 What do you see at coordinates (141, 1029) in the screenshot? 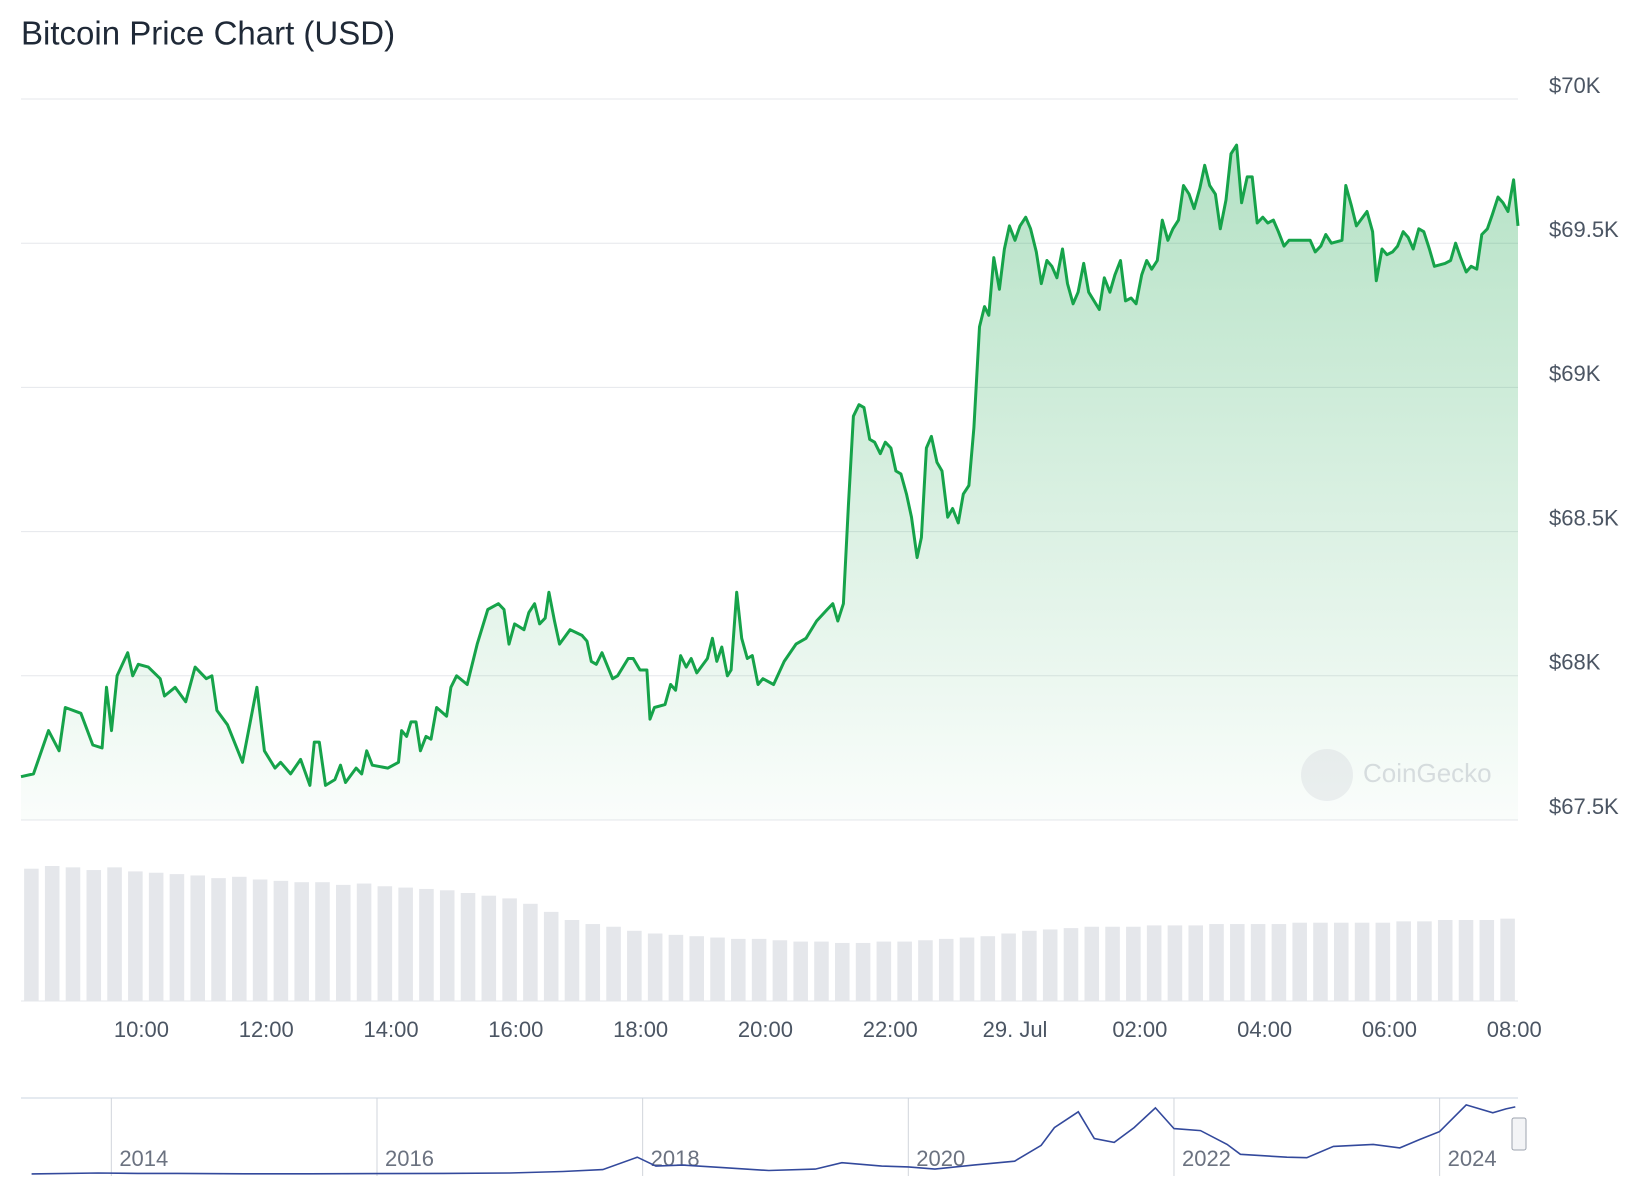
I see `x-tick-label: 10:00` at bounding box center [141, 1029].